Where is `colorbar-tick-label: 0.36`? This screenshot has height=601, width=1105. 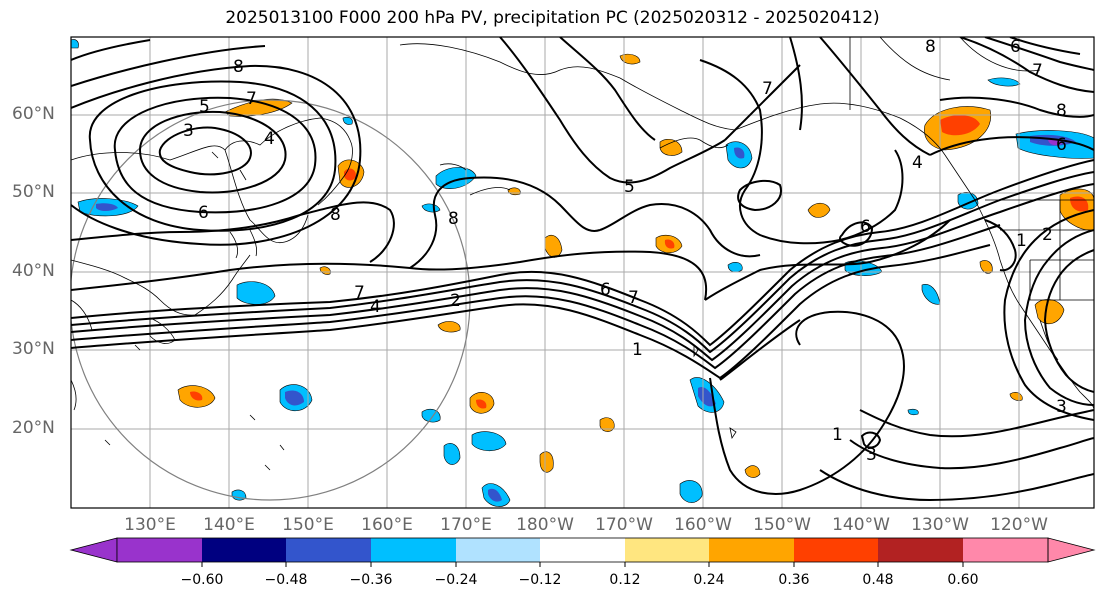
colorbar-tick-label: 0.36 is located at coordinates (794, 580).